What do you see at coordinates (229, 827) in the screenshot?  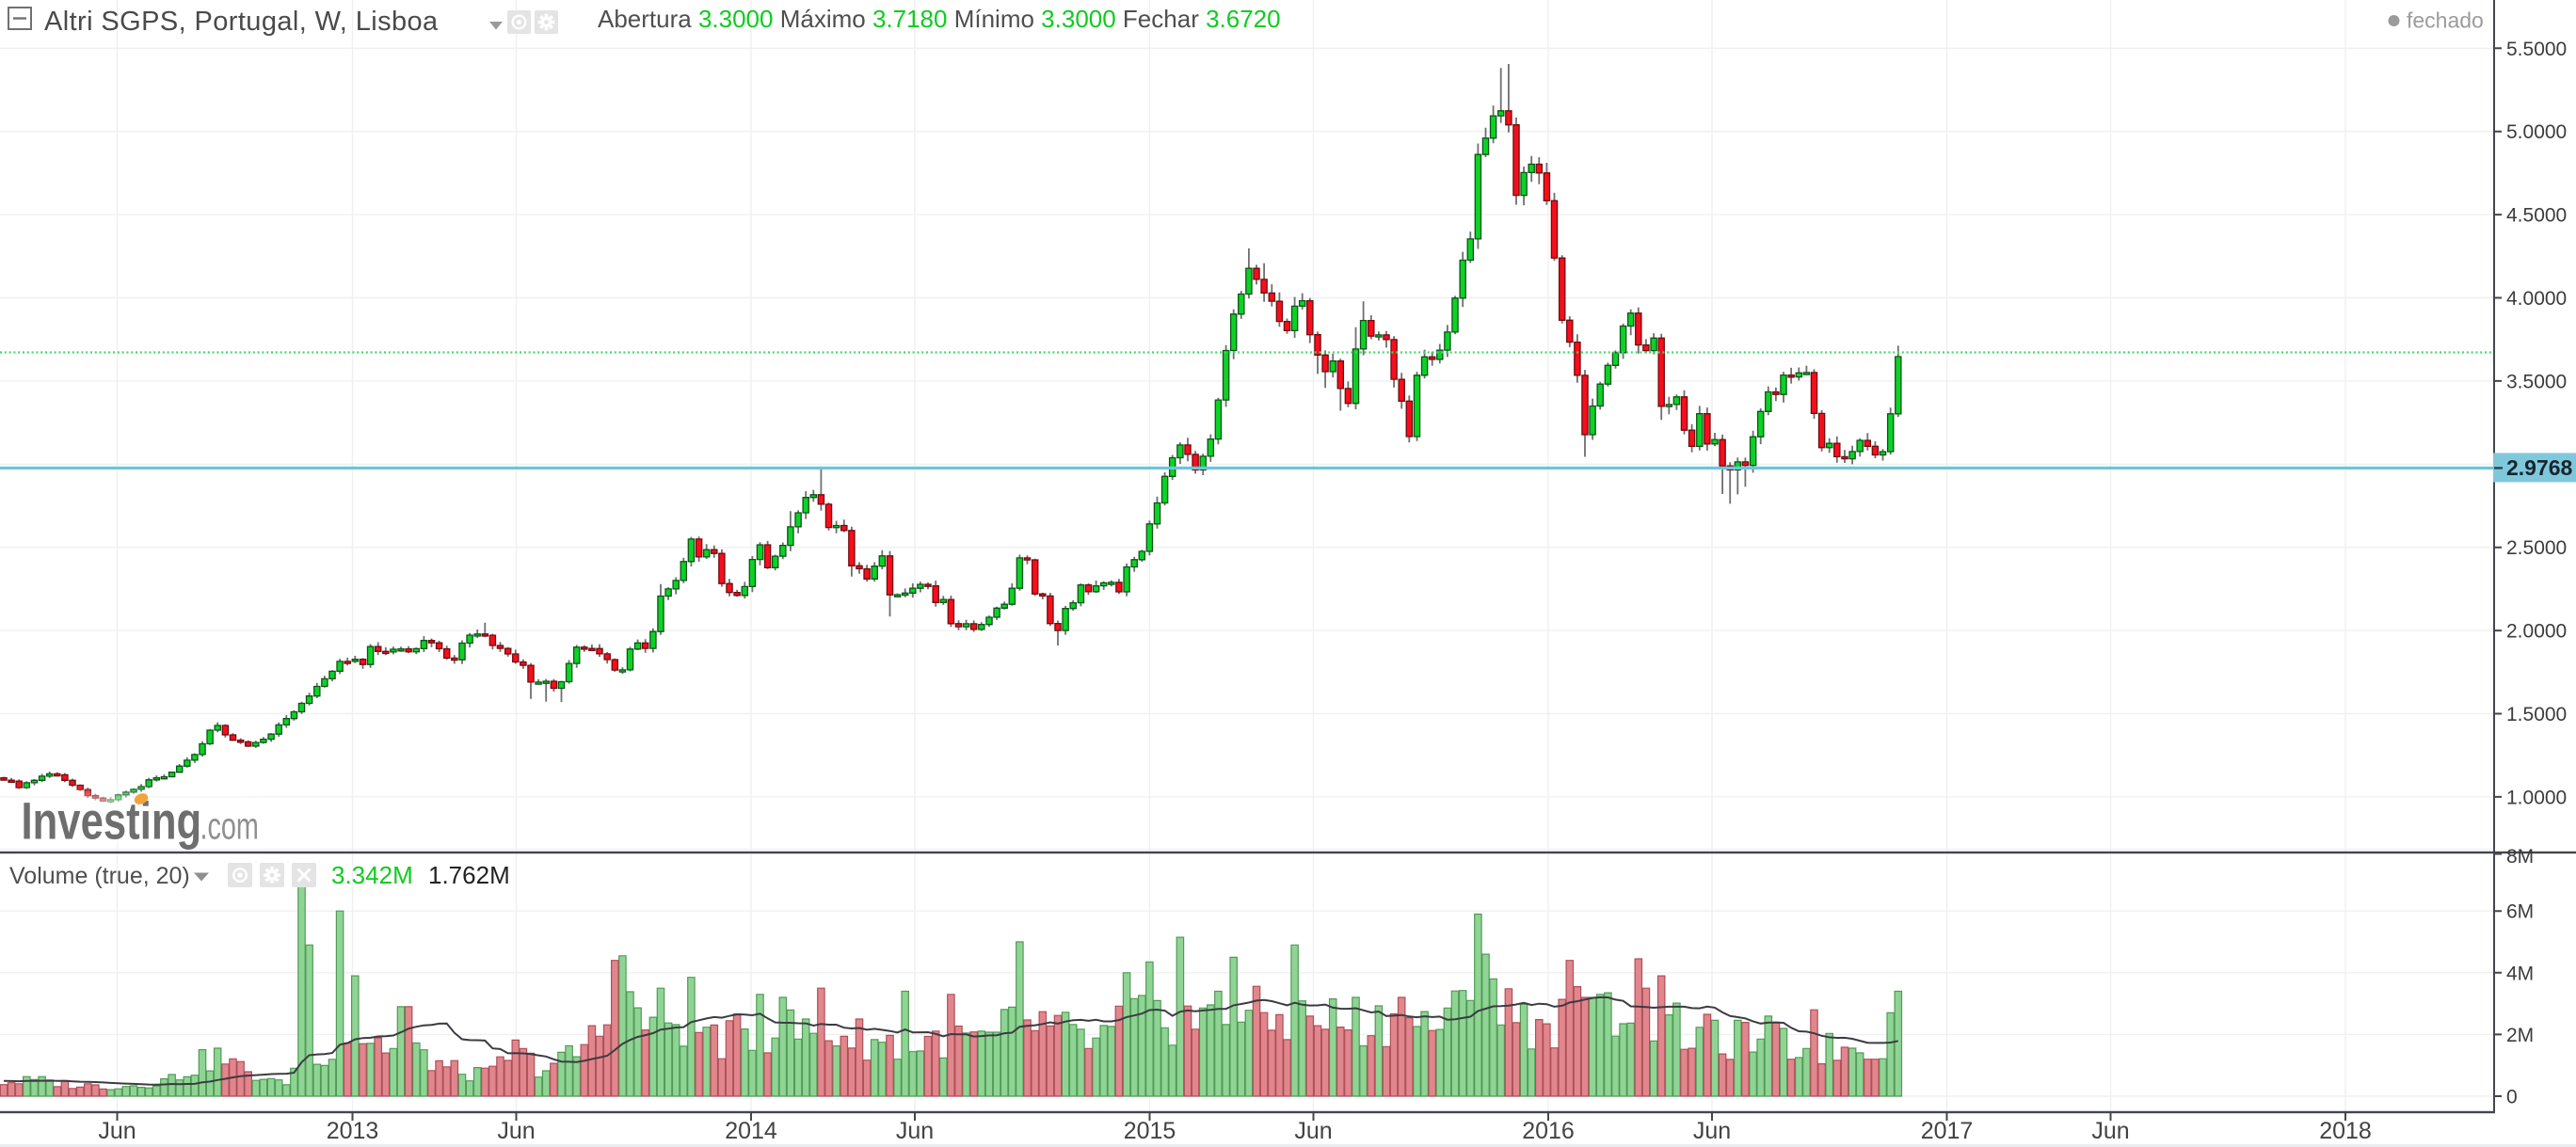 I see `svg-text: .com` at bounding box center [229, 827].